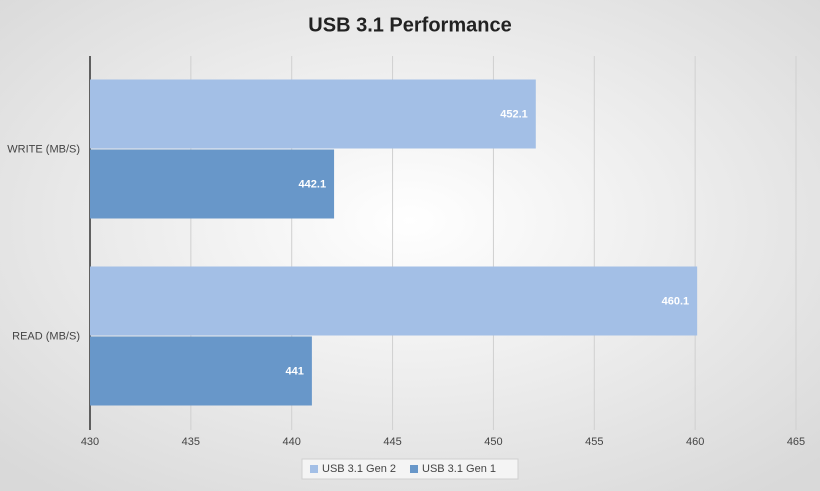 The height and width of the screenshot is (491, 820). What do you see at coordinates (493, 442) in the screenshot?
I see `x-tick-label: 450` at bounding box center [493, 442].